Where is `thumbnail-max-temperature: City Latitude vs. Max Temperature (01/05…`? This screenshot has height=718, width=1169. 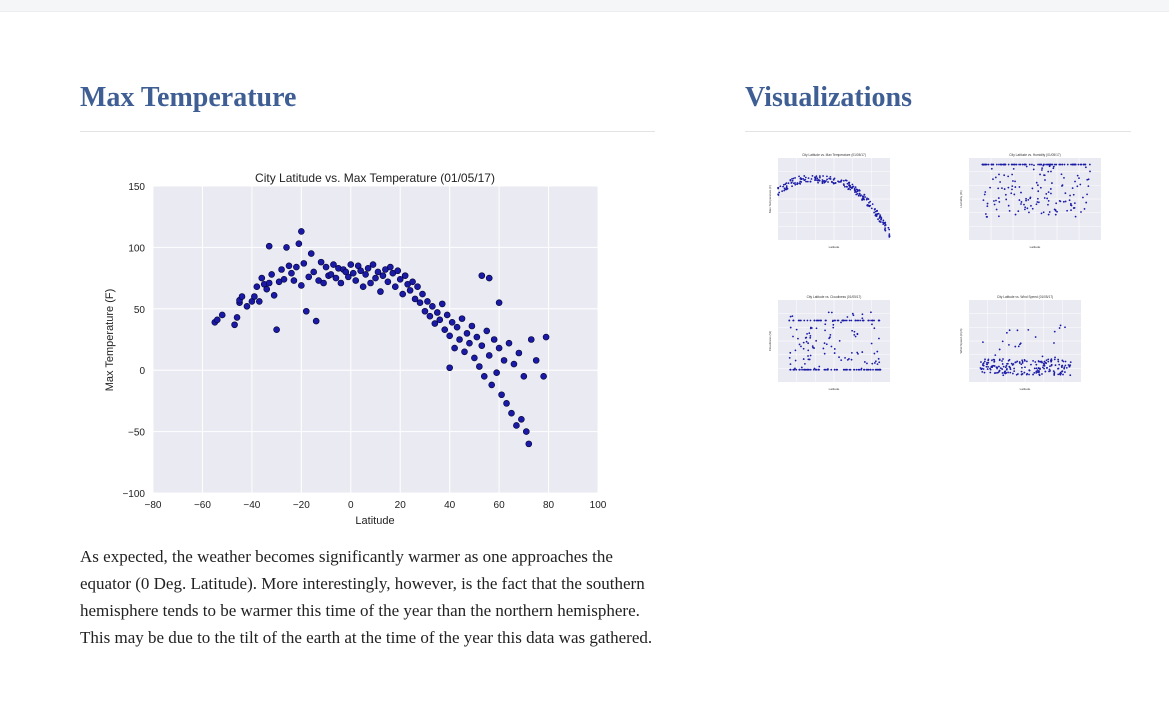 thumbnail-max-temperature: City Latitude vs. Max Temperature (01/05… is located at coordinates (831, 205).